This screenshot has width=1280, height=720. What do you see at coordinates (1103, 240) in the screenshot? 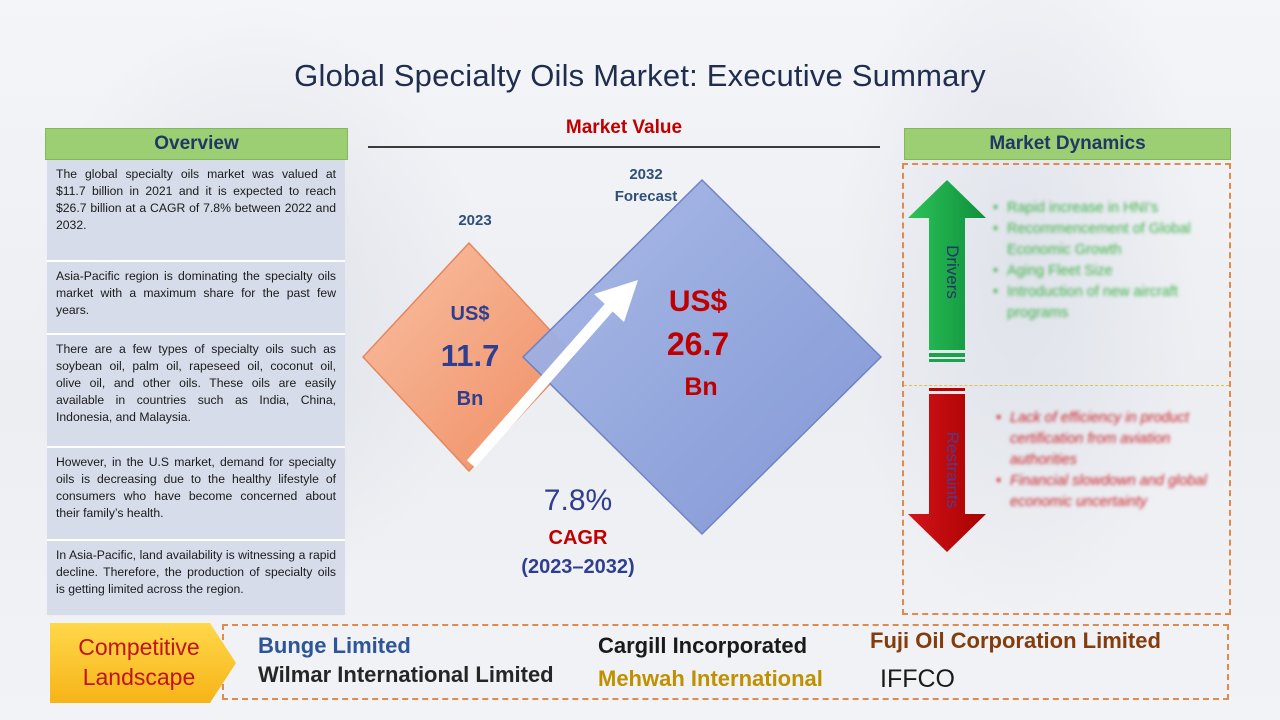
I see `driver-item: Recommencement of Global Economic Growth` at bounding box center [1103, 240].